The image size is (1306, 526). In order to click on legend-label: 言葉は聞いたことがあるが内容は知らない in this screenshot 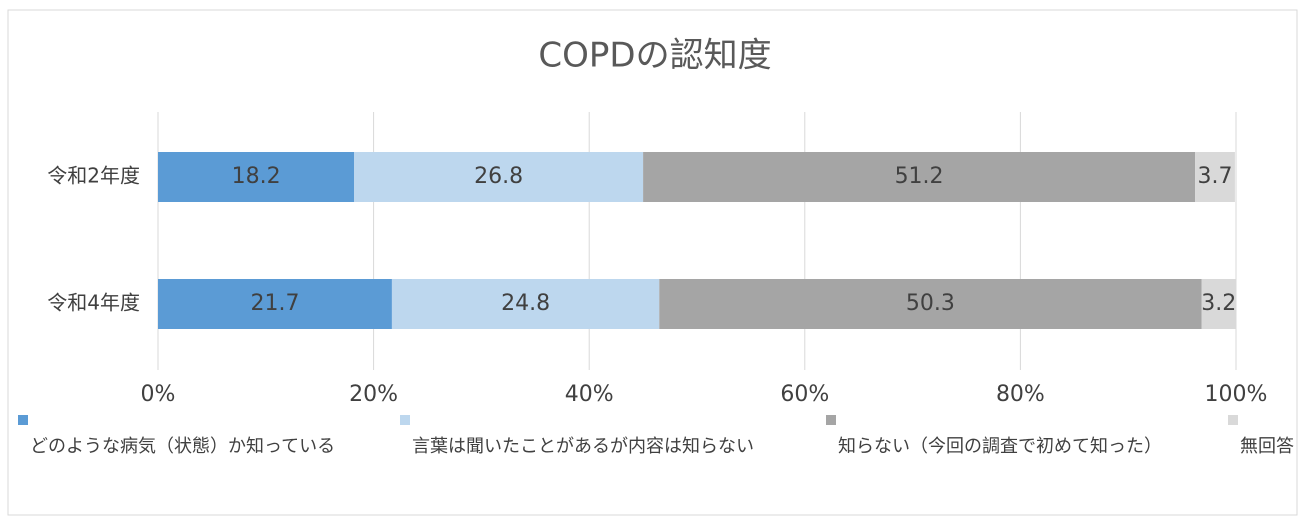, I will do `click(583, 446)`.